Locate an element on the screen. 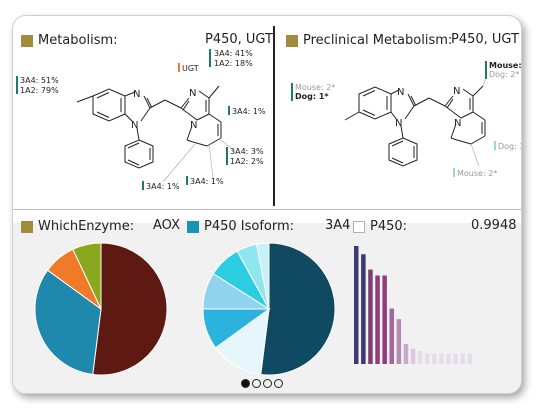 Image resolution: width=540 pixels, height=408 pixels. annotation-label: 3A4: 51% is located at coordinates (39, 80).